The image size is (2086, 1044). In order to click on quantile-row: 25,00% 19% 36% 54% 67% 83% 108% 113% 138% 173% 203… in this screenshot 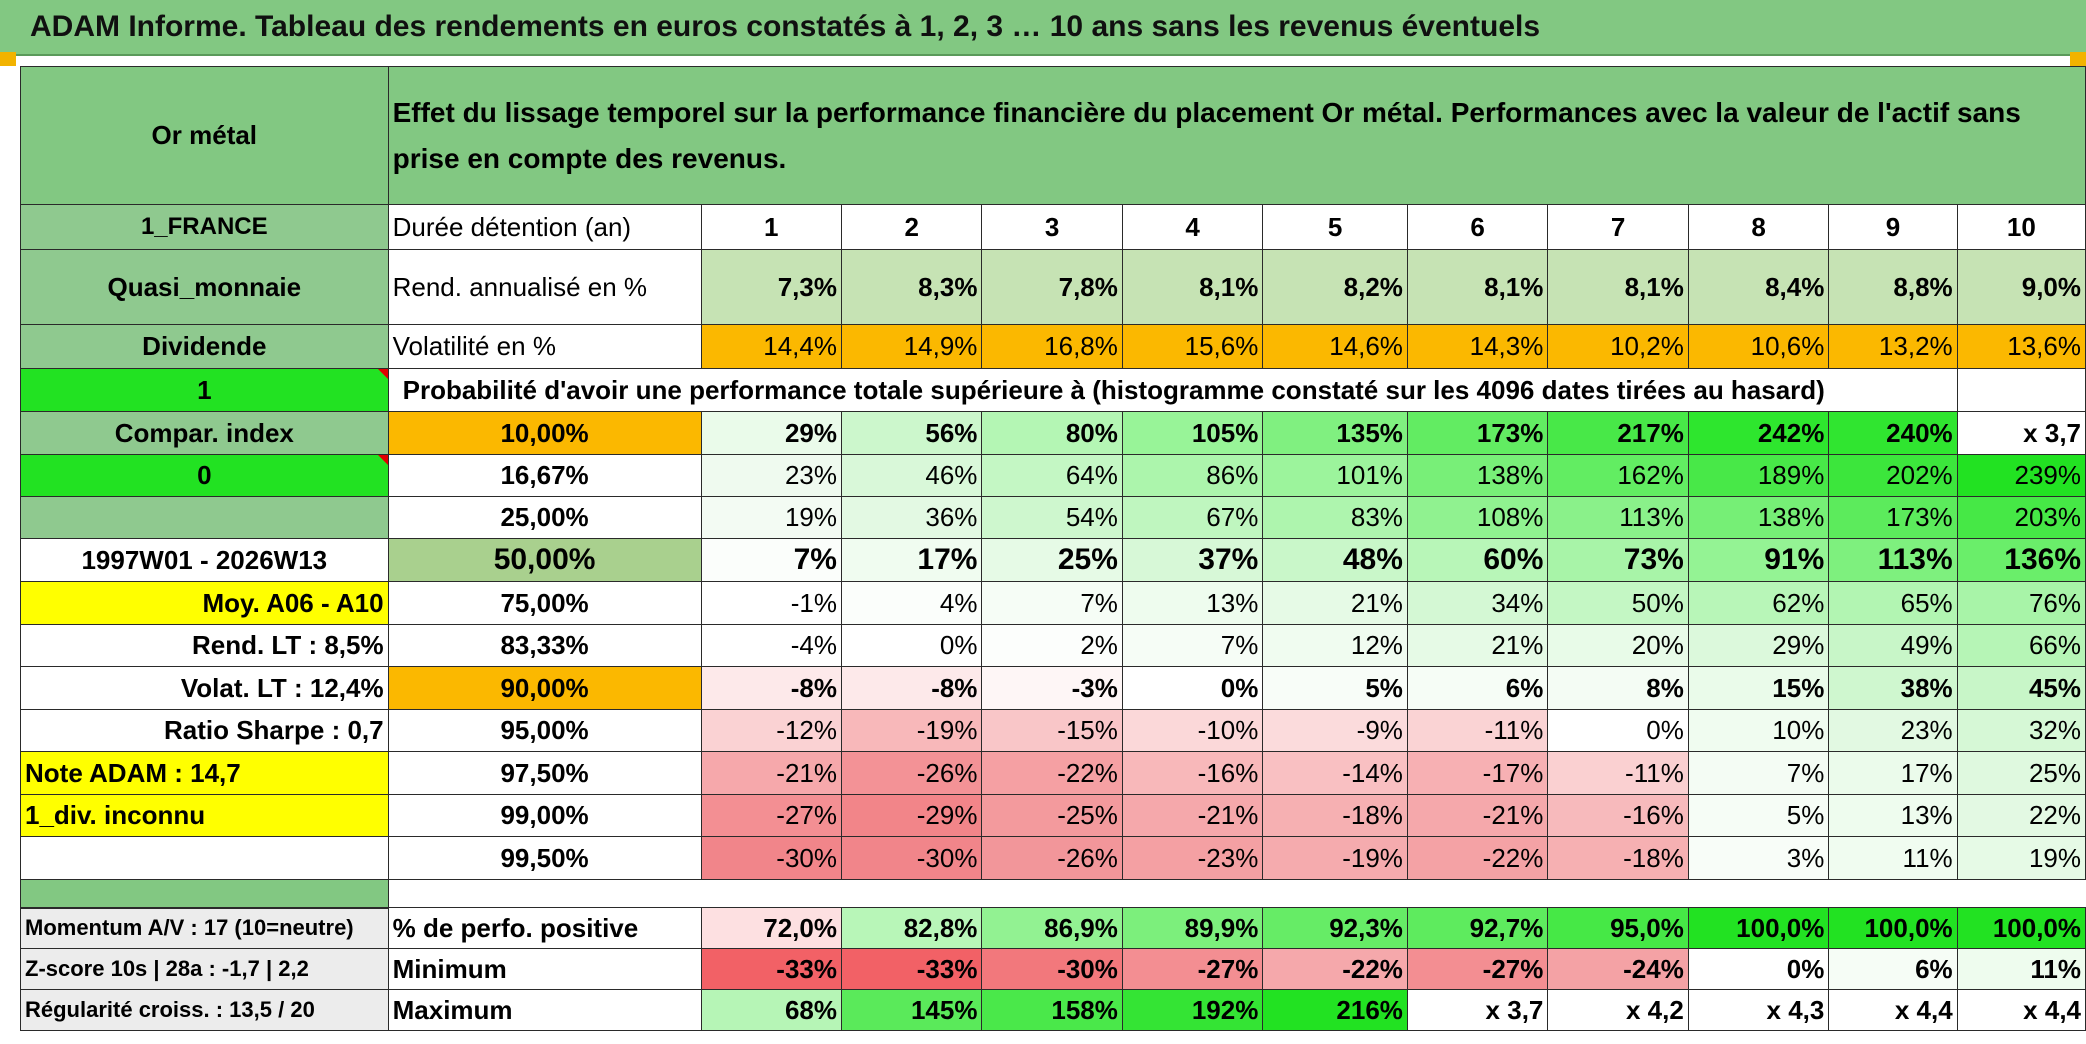, I will do `click(1053, 517)`.